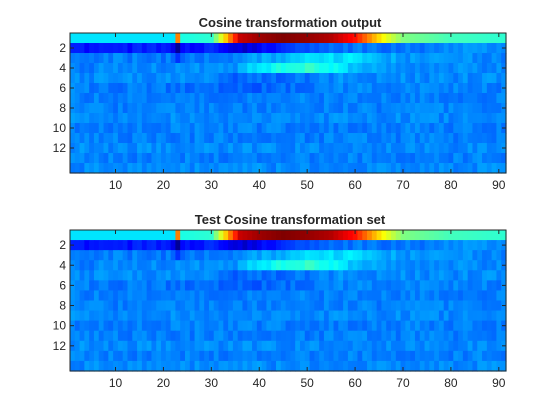 The image size is (560, 420). What do you see at coordinates (221, 48) in the screenshot?
I see `heatmap-cell-top-r2-c32` at bounding box center [221, 48].